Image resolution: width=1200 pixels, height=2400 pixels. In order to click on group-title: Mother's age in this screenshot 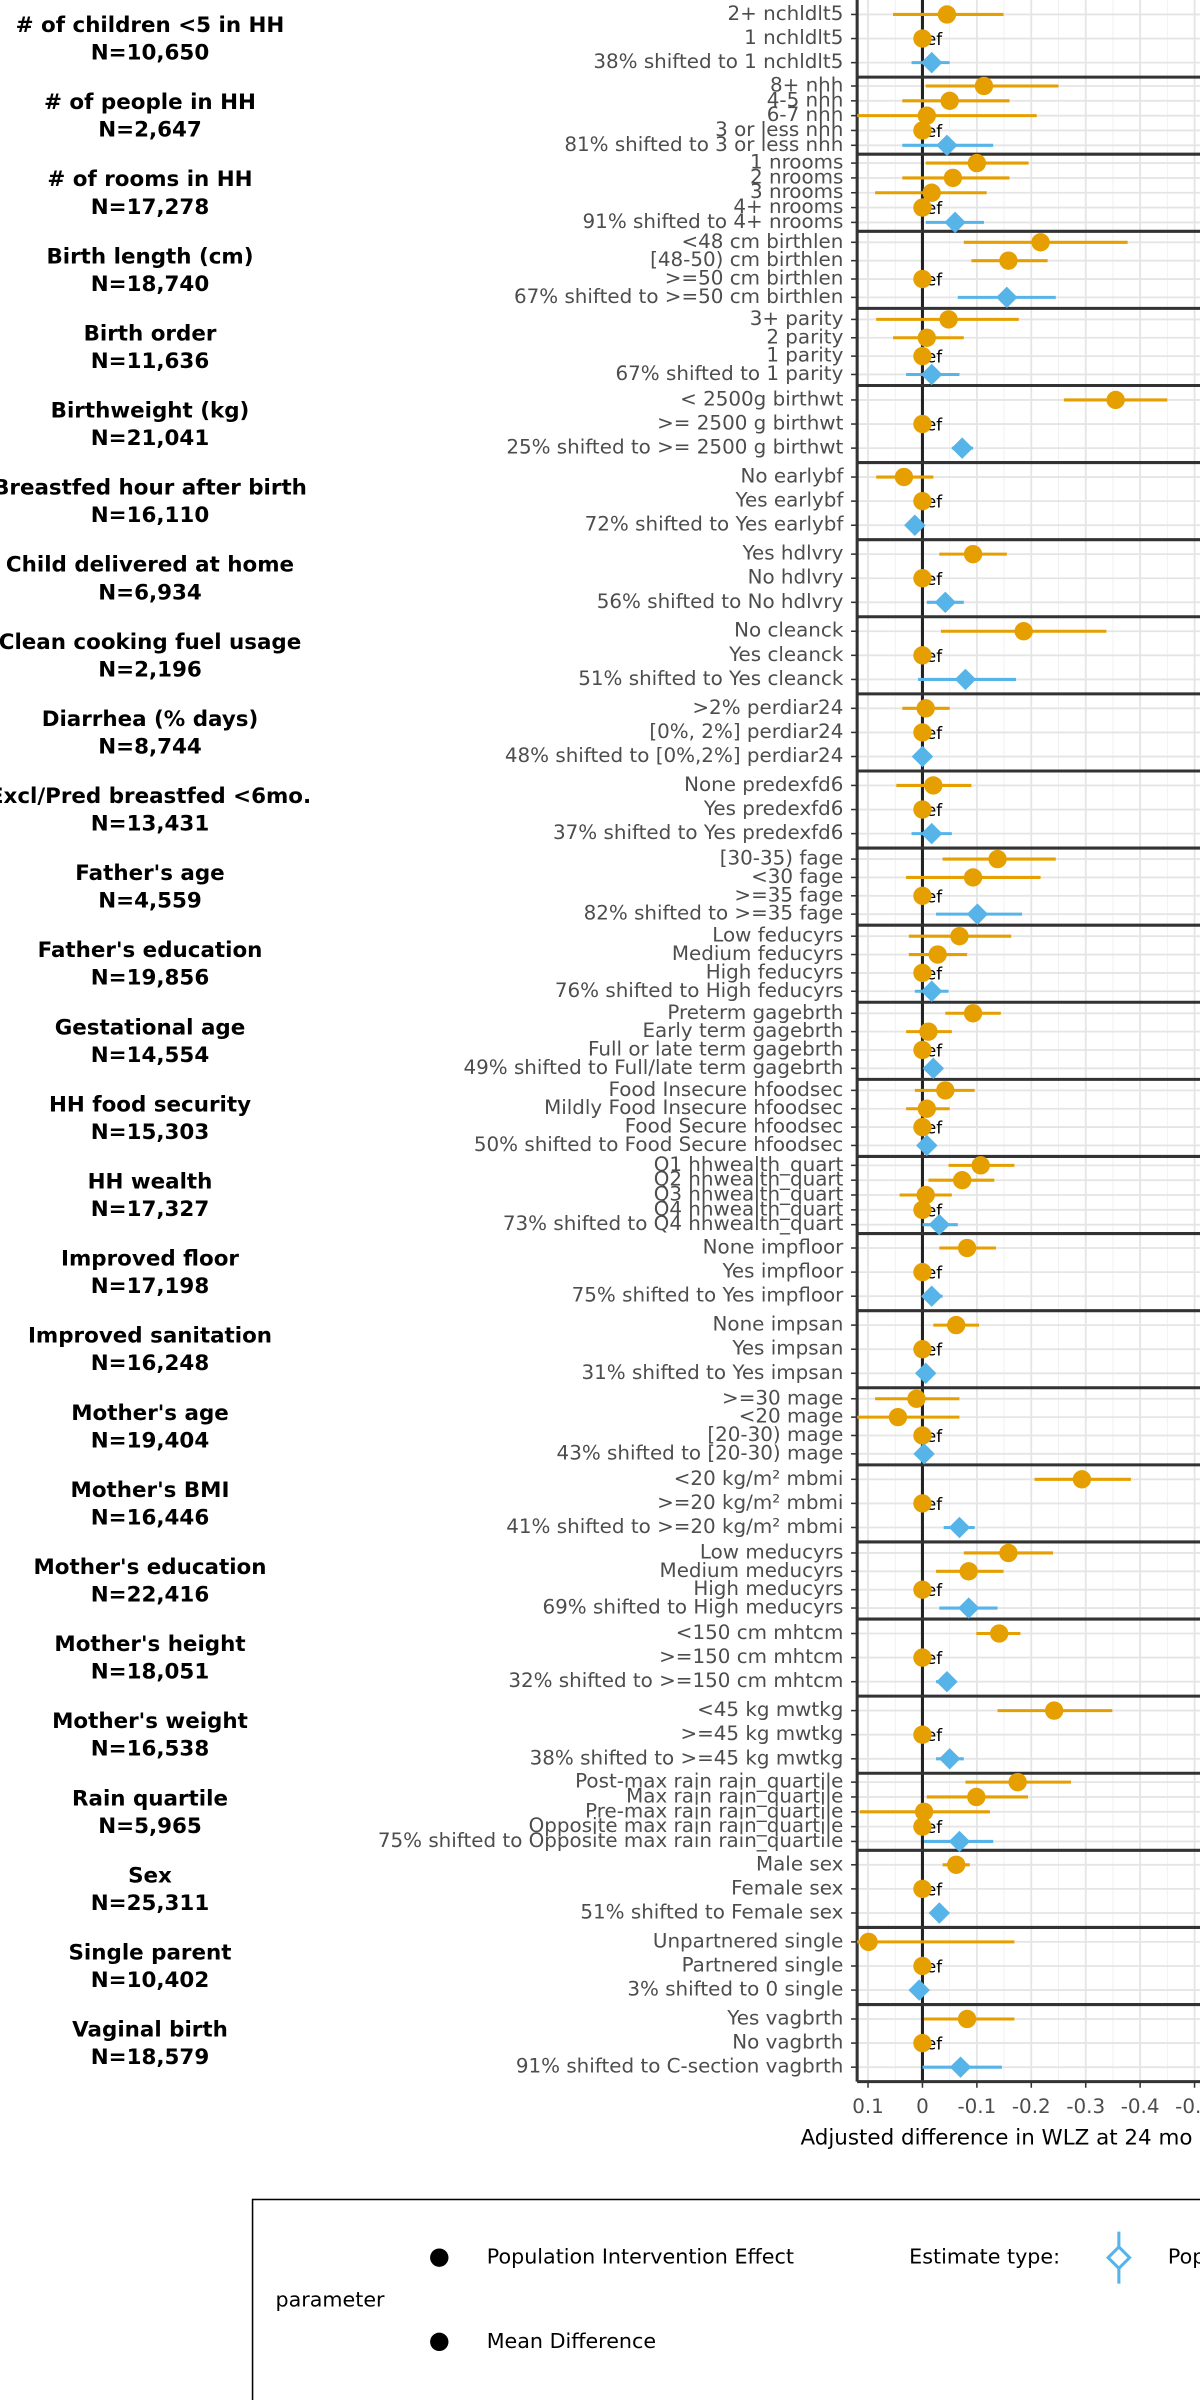, I will do `click(150, 1413)`.